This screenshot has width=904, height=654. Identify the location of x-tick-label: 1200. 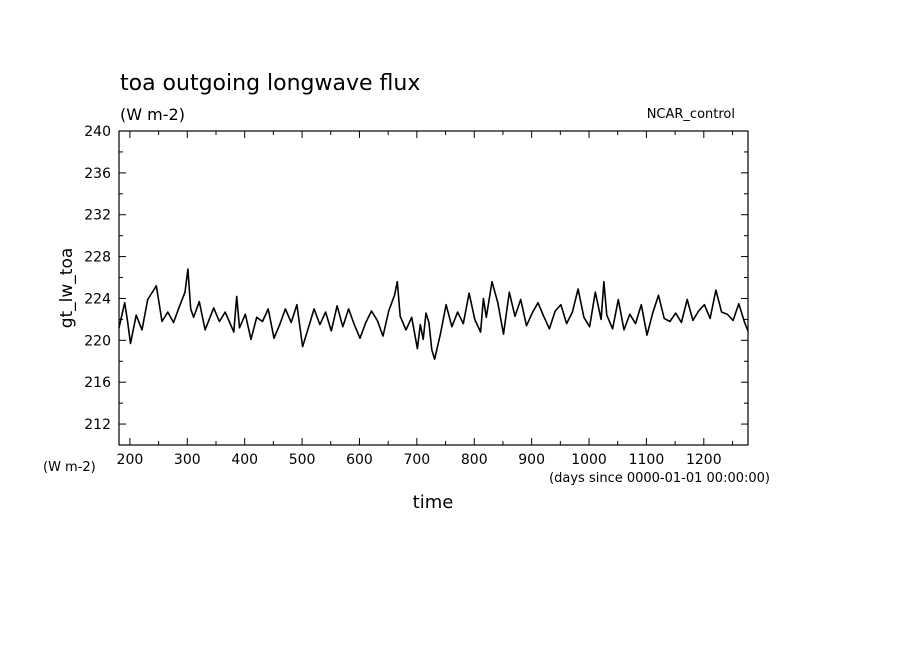
(704, 460).